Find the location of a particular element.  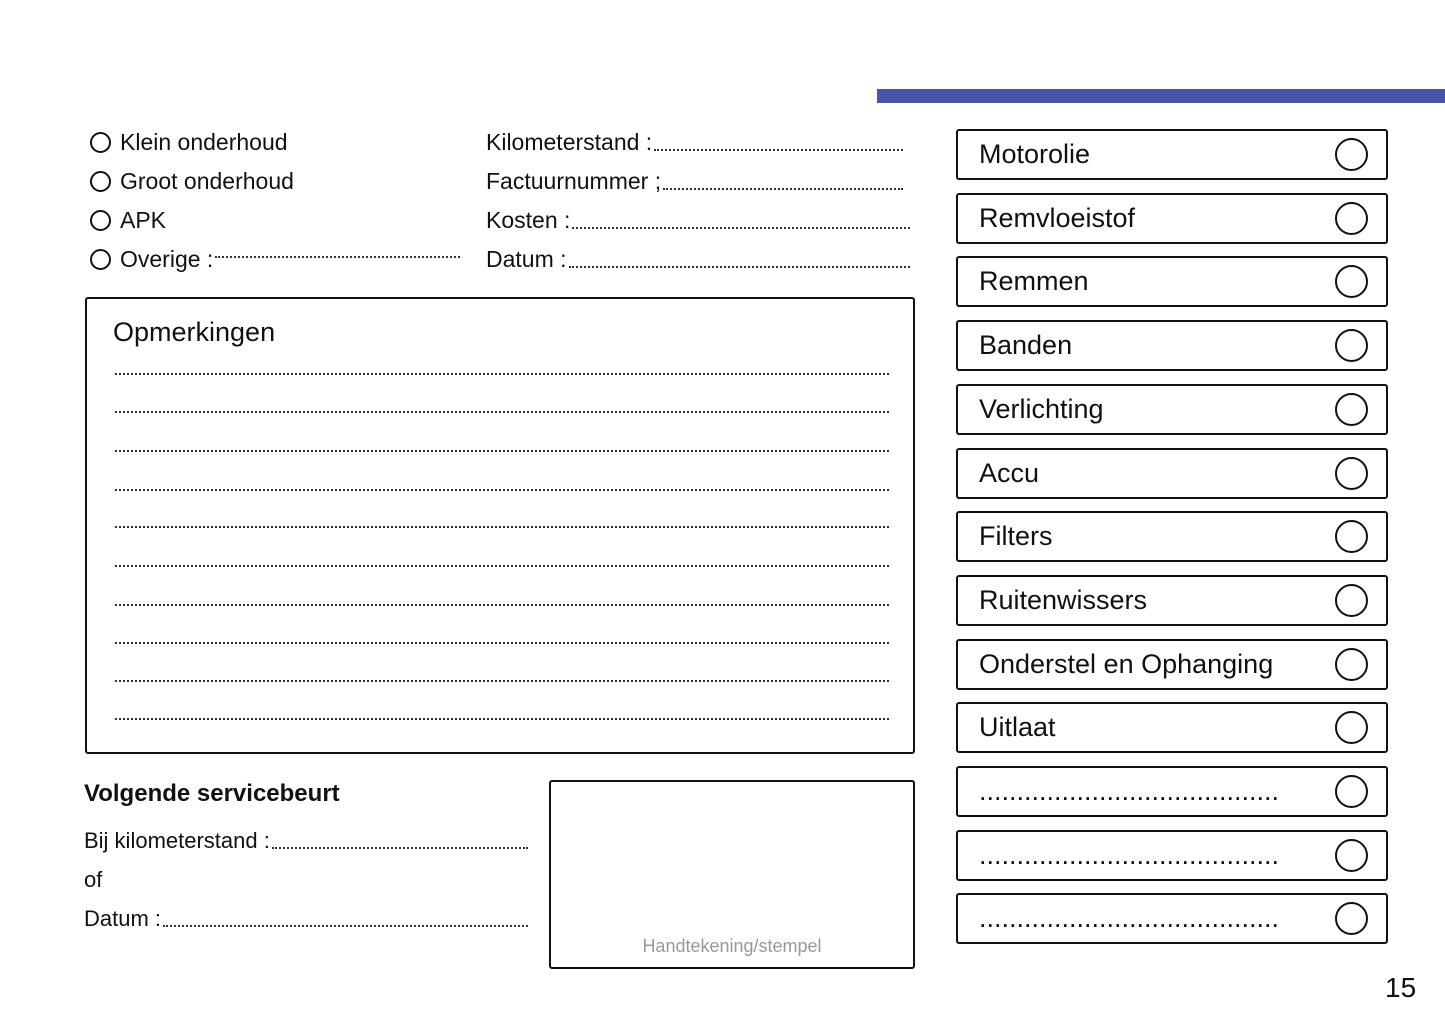

field-kosten: Kosten : is located at coordinates (698, 220).